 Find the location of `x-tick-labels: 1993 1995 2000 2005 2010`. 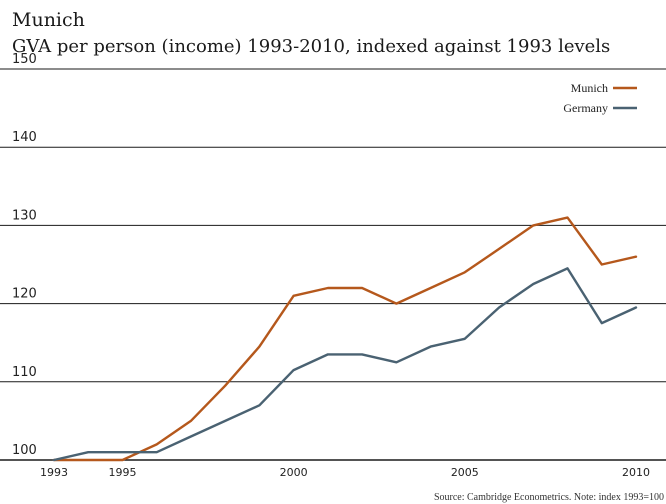

x-tick-labels: 1993 1995 2000 2005 2010 is located at coordinates (345, 472).